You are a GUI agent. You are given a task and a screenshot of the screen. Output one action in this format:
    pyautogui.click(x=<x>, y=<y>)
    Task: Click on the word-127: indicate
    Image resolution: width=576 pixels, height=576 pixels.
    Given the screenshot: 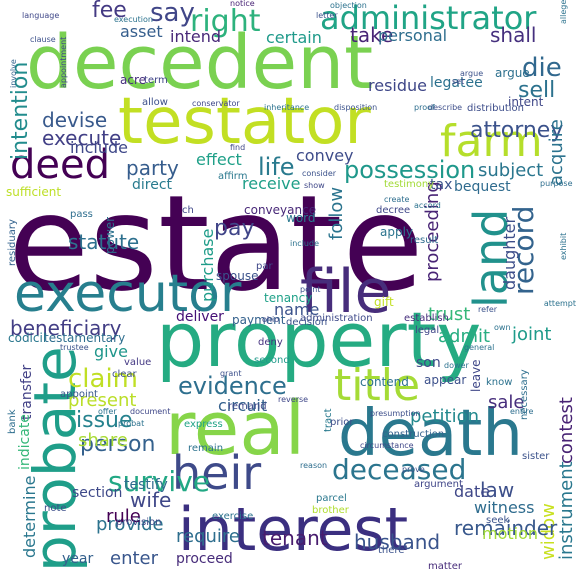 What is the action you would take?
    pyautogui.click(x=25, y=442)
    